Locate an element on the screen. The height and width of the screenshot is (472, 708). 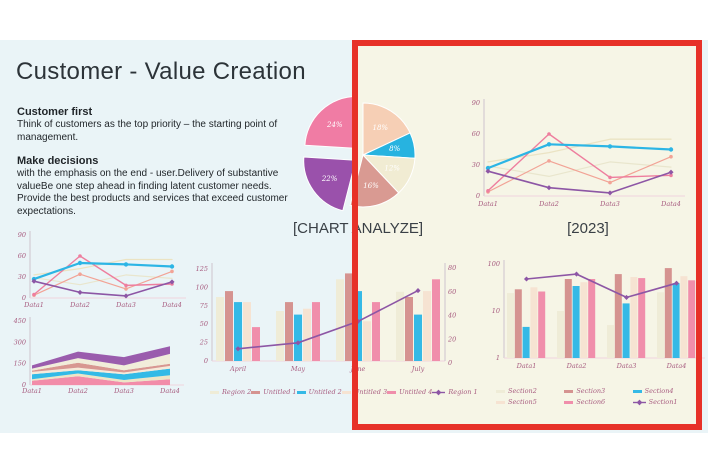
line-chart-bottom-left: 0 30 60 90 Data1 Data2 Data3 Data4 is located at coordinates (102, 270).